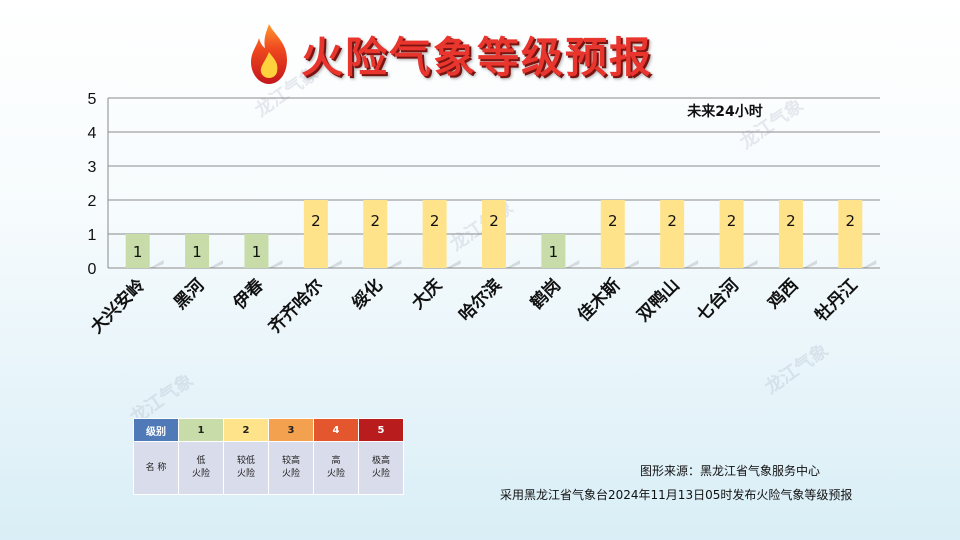  I want to click on x-tick-label: 齐齐哈尔, so click(295, 306).